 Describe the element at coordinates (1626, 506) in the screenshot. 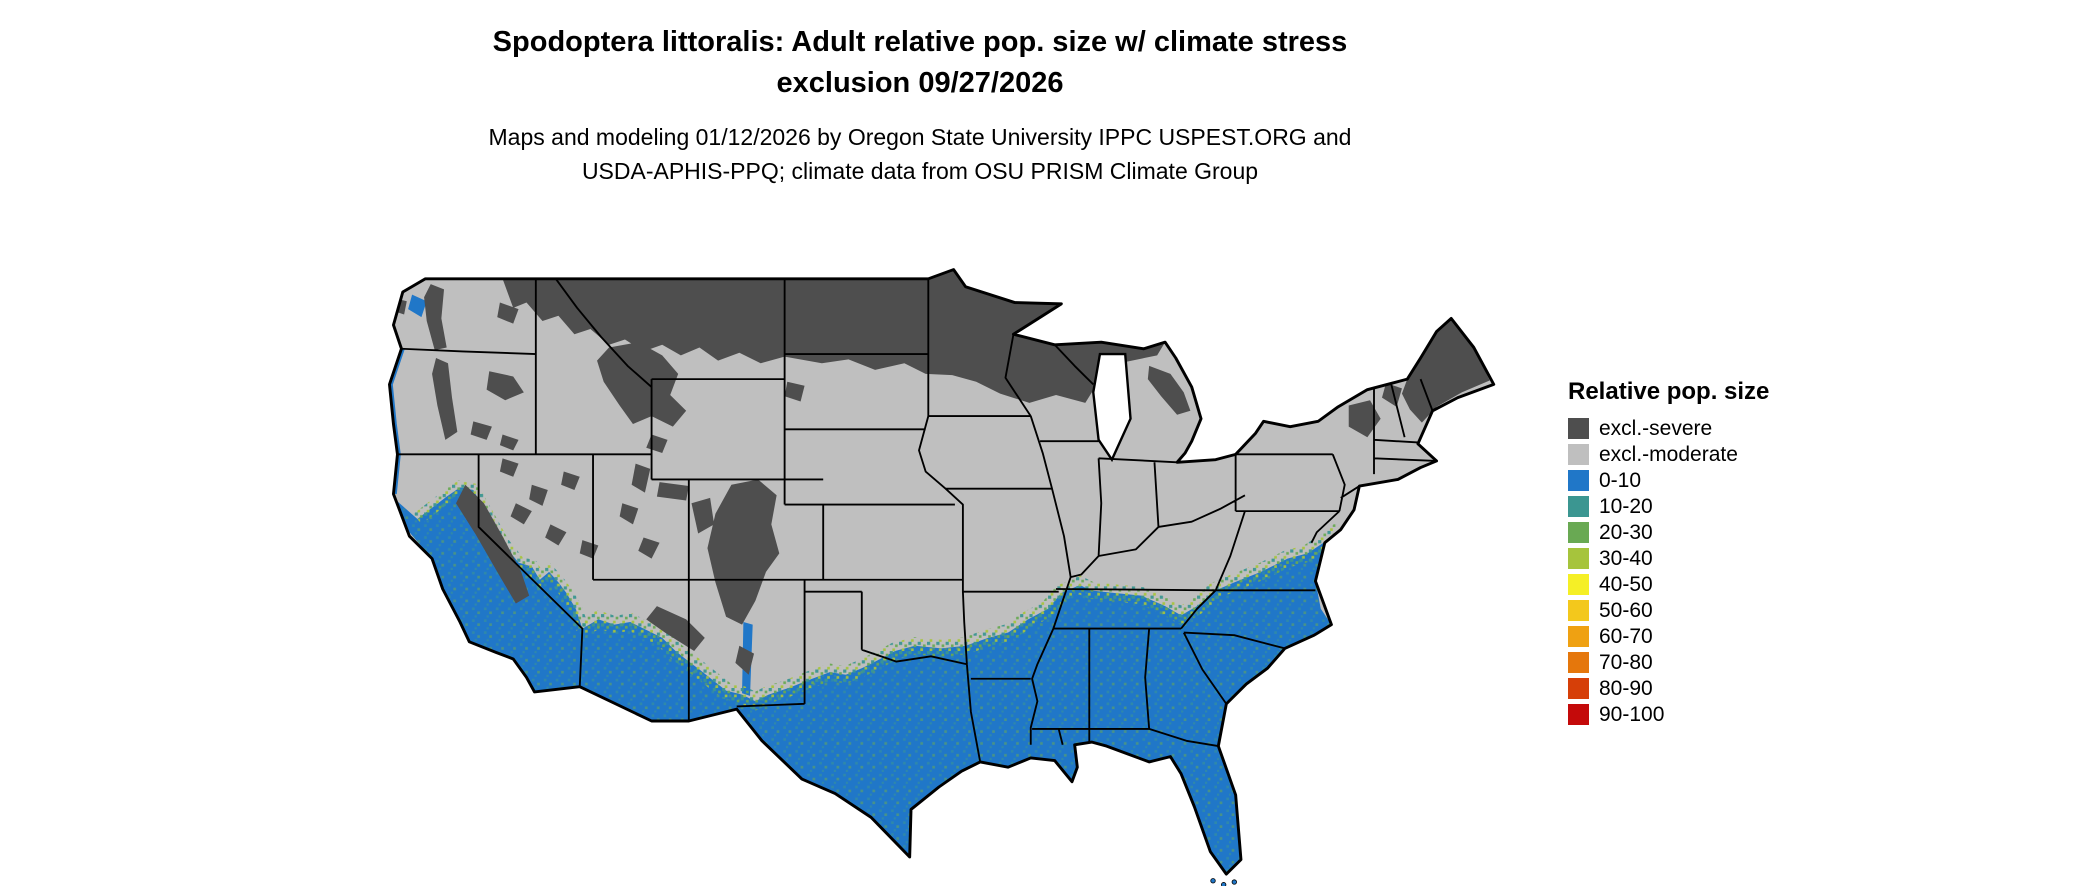

I see `legend-label: 10-20` at that location.